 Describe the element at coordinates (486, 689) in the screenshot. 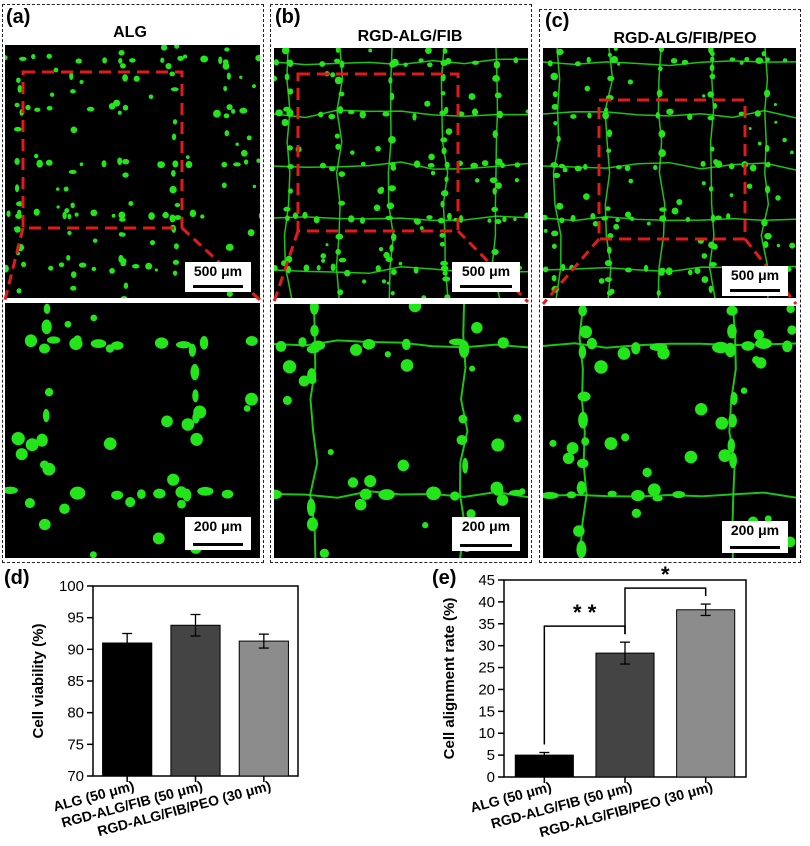

I see `y-tick-label: 20` at that location.